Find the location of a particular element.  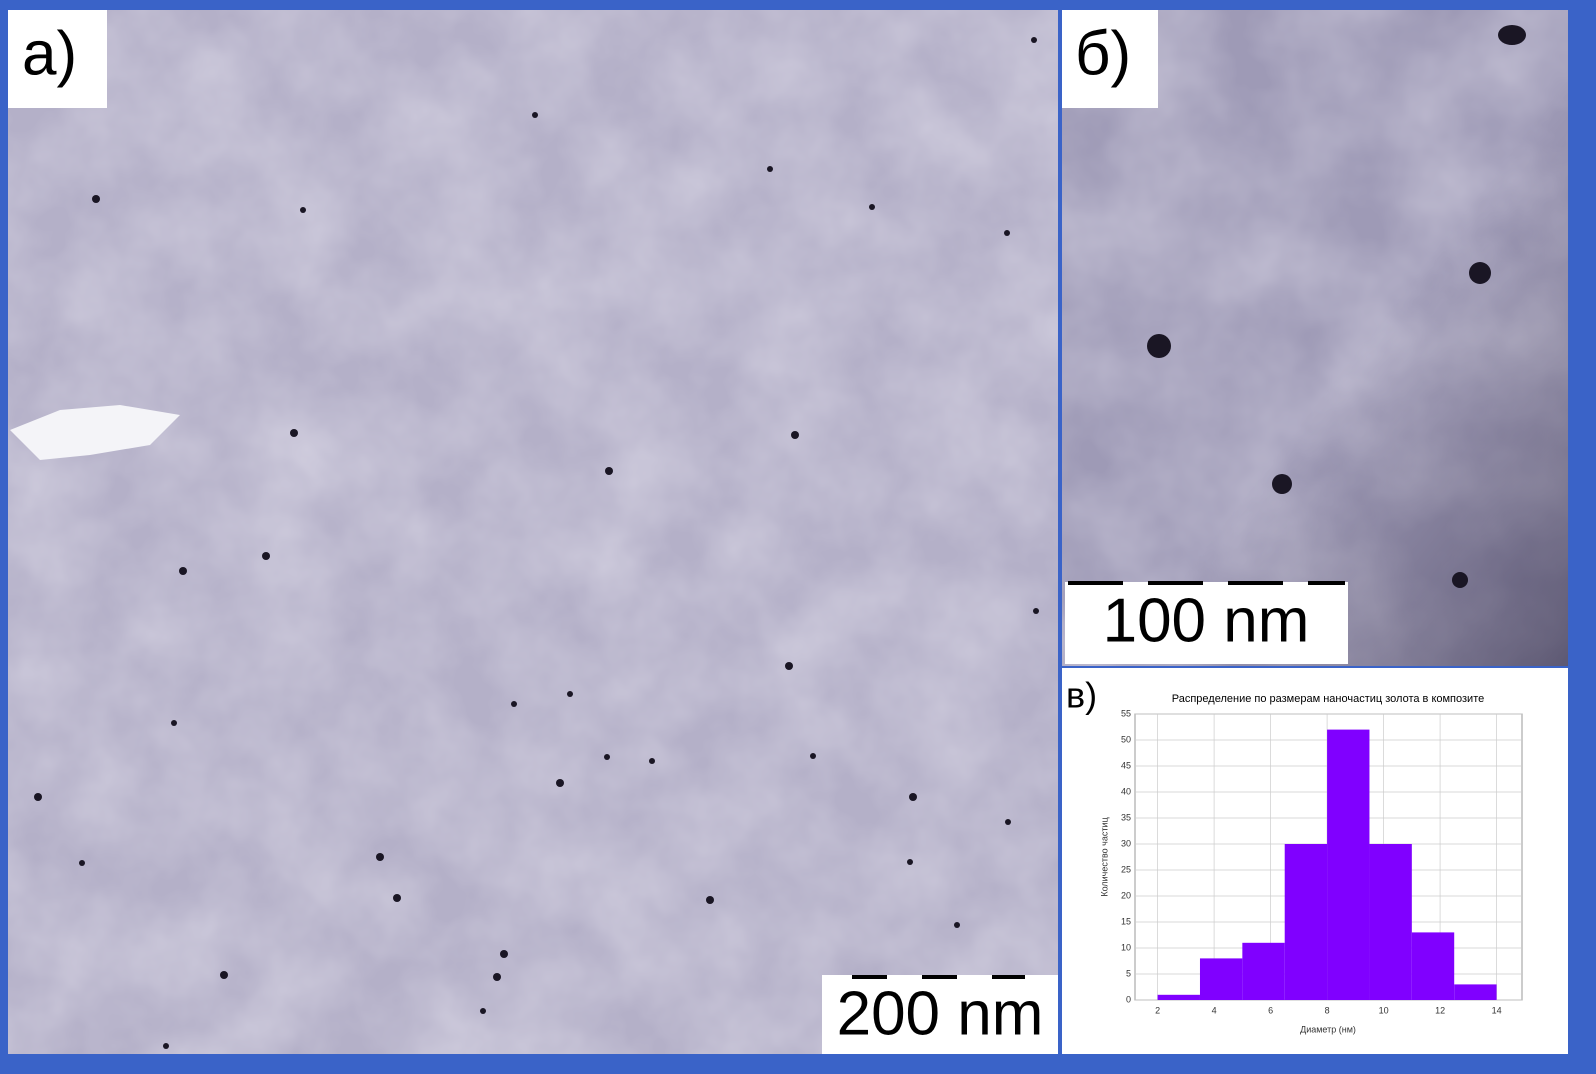

y-axis-label: Количество частиц is located at coordinates (1104, 856).